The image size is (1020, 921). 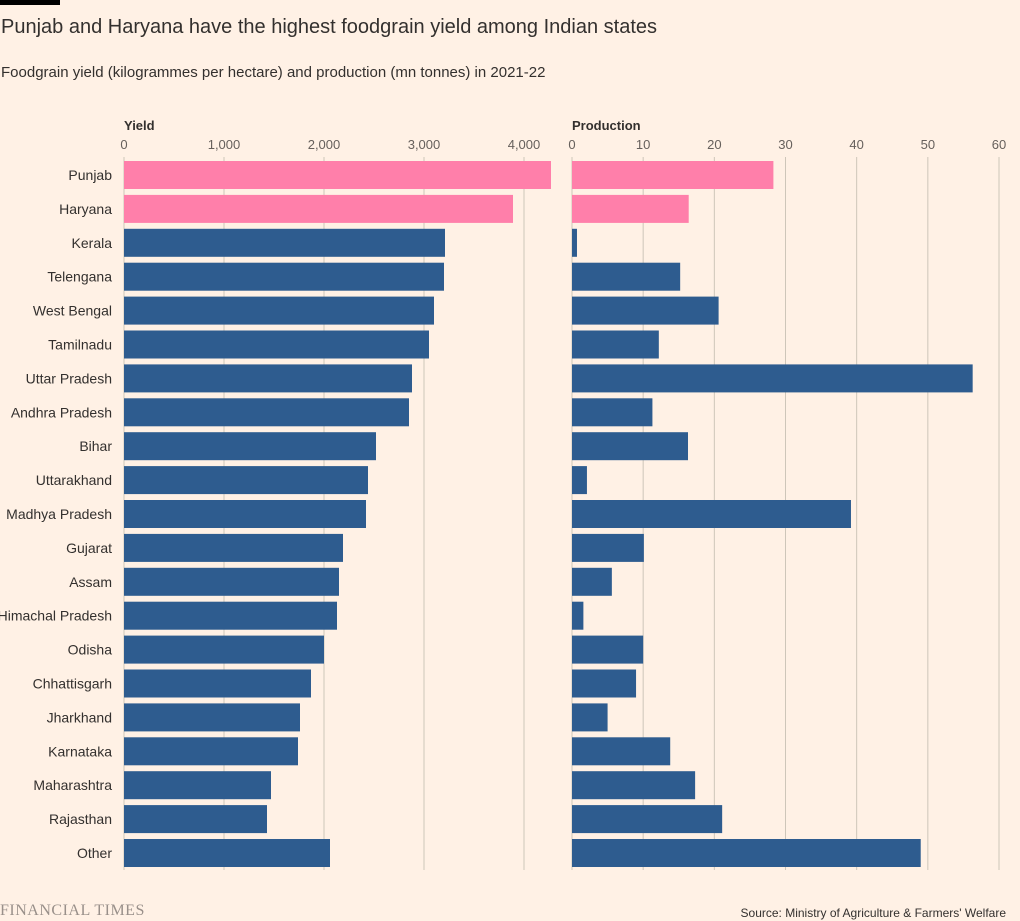 I want to click on yield-bar-west-bengal, so click(x=279, y=310).